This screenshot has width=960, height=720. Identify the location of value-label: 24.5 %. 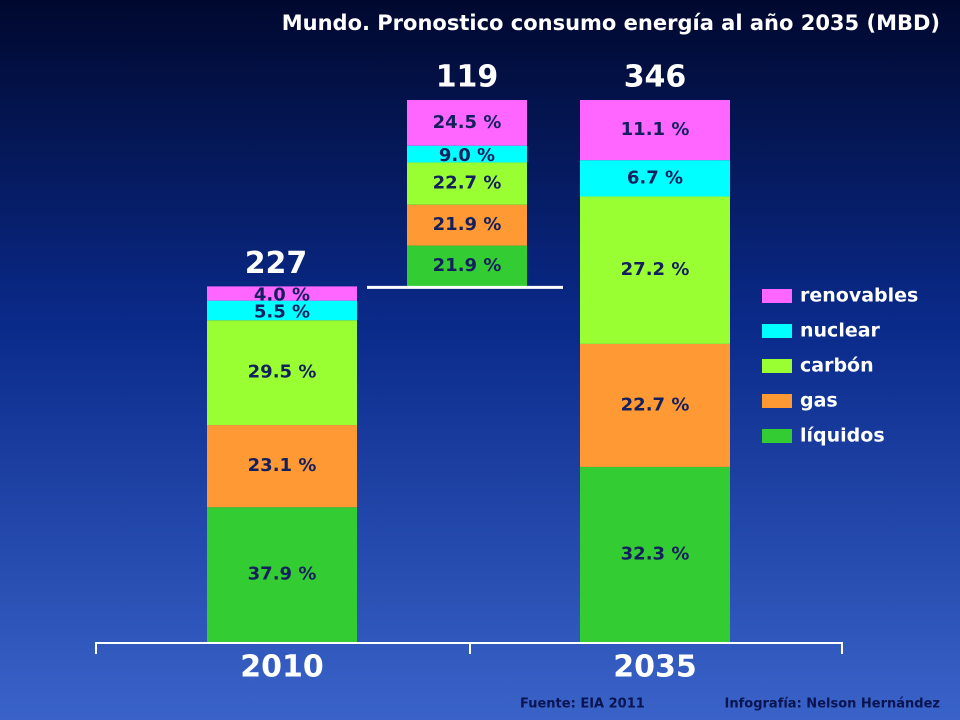
(467, 122).